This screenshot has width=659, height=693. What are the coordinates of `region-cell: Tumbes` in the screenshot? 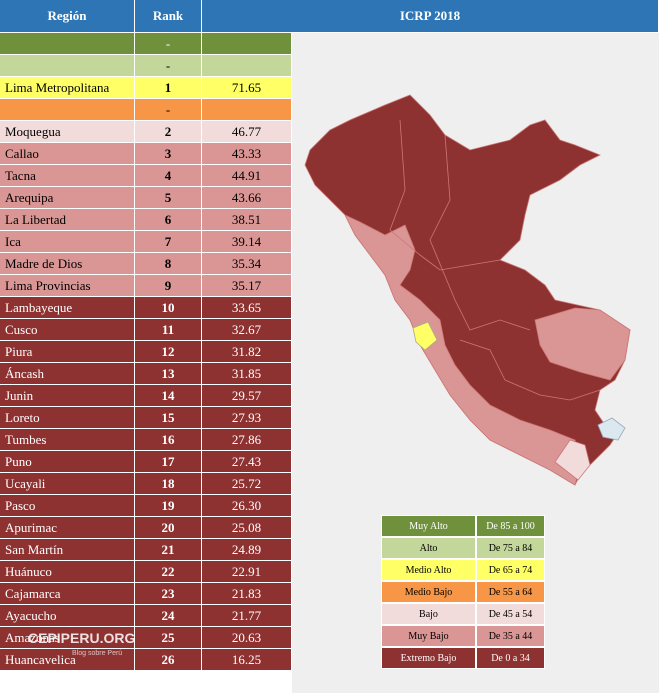 It's located at (67, 440).